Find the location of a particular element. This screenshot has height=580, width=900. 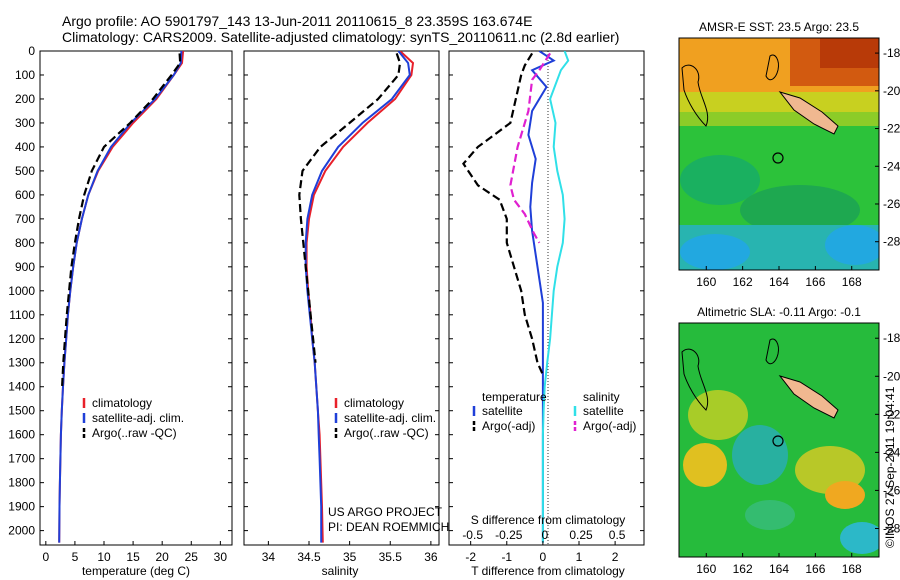

x-tick-label: -1 is located at coordinates (506, 557).